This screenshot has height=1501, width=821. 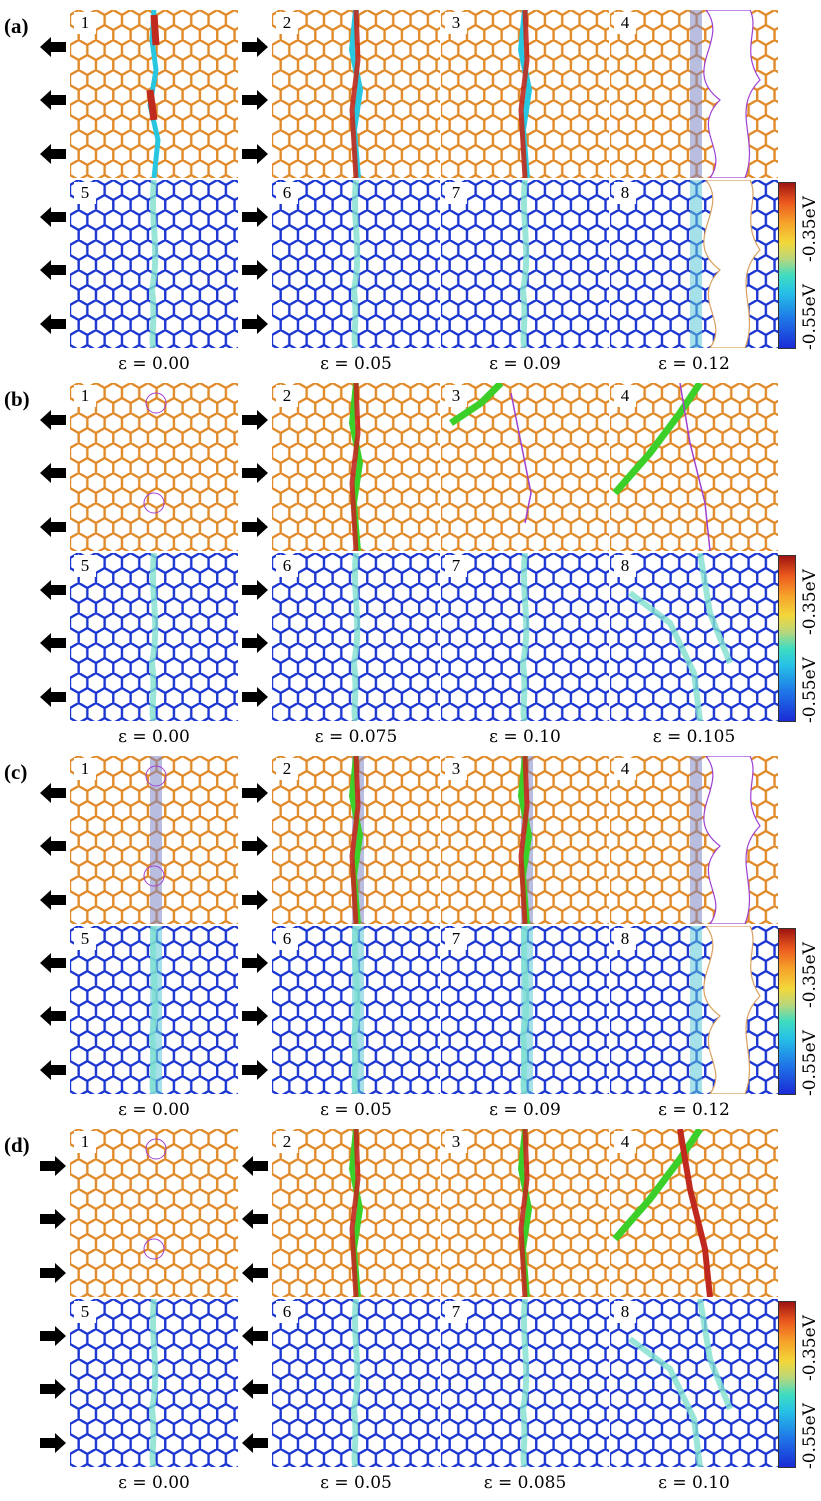 I want to click on strain-label: ε = 0.10, so click(x=525, y=737).